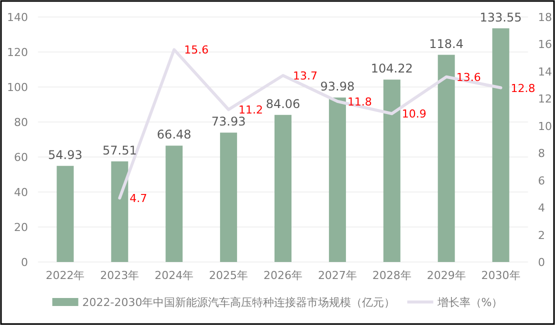 This screenshot has width=555, height=325. What do you see at coordinates (65, 155) in the screenshot?
I see `data-label: 54.93` at bounding box center [65, 155].